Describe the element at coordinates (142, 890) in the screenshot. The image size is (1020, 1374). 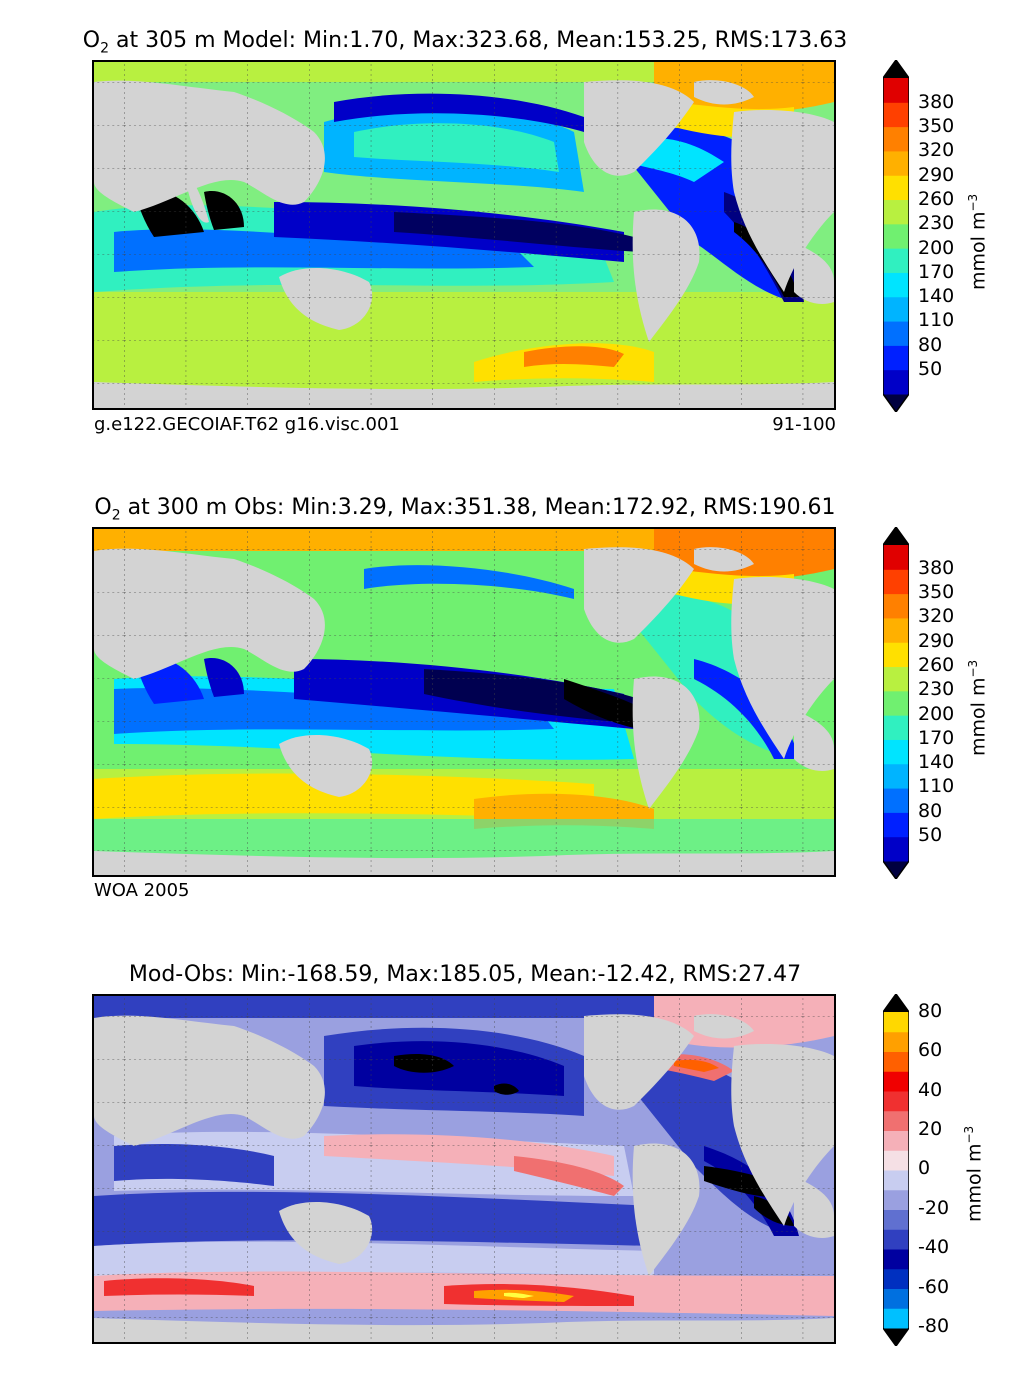
I see `footer-source: WOA 2005` at that location.